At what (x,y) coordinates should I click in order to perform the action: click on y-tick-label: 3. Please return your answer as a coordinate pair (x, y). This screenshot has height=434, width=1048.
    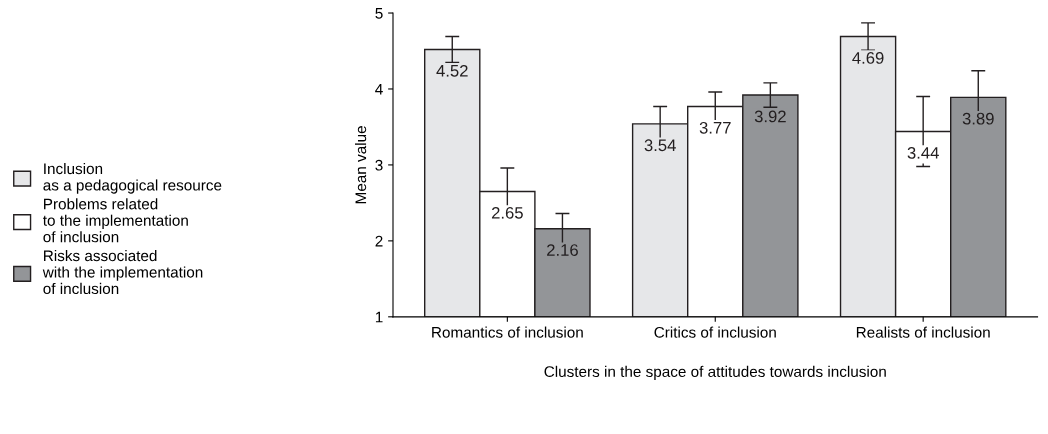
    Looking at the image, I should click on (379, 165).